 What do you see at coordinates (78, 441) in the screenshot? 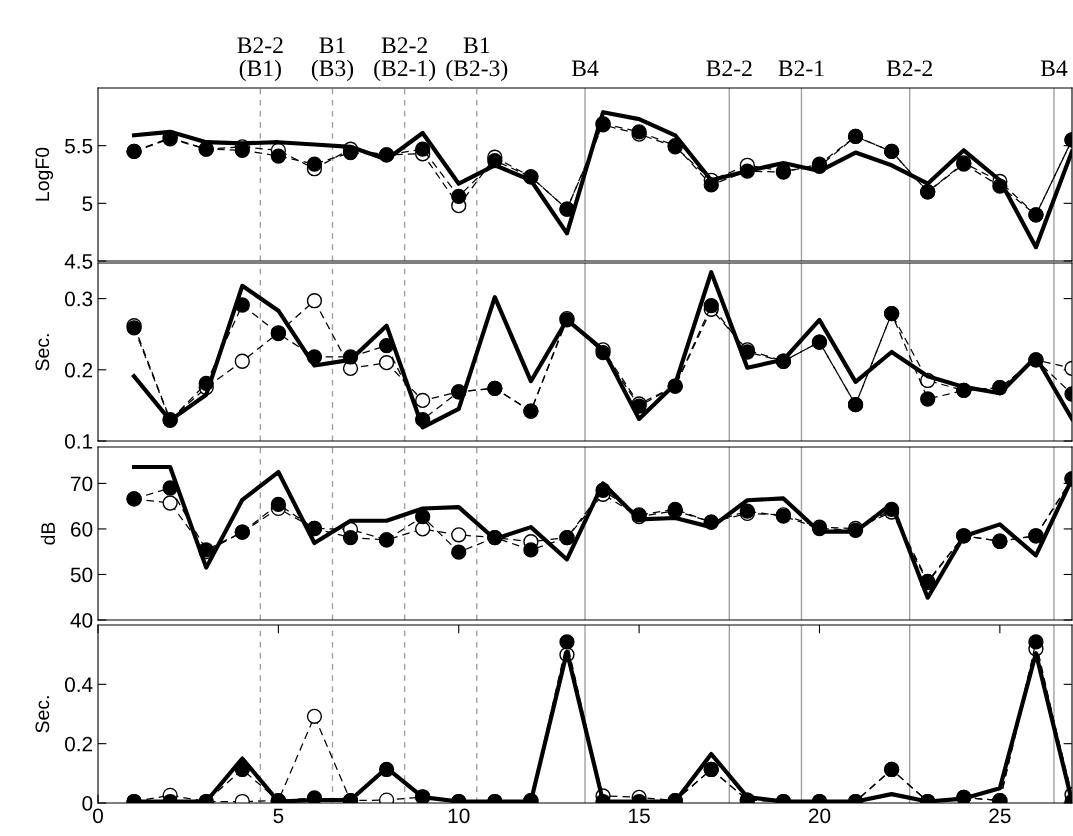
I see `y-tick-label: 0.1` at bounding box center [78, 441].